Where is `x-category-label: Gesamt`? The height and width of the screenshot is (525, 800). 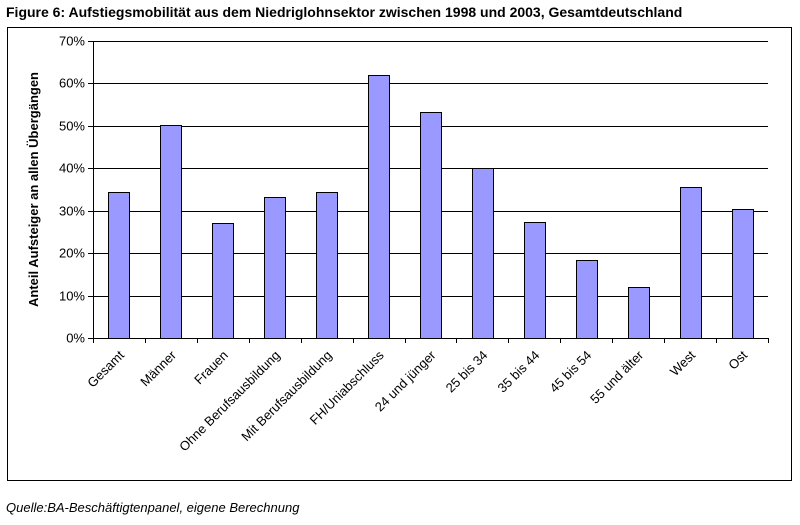
x-category-label: Gesamt is located at coordinates (105, 368).